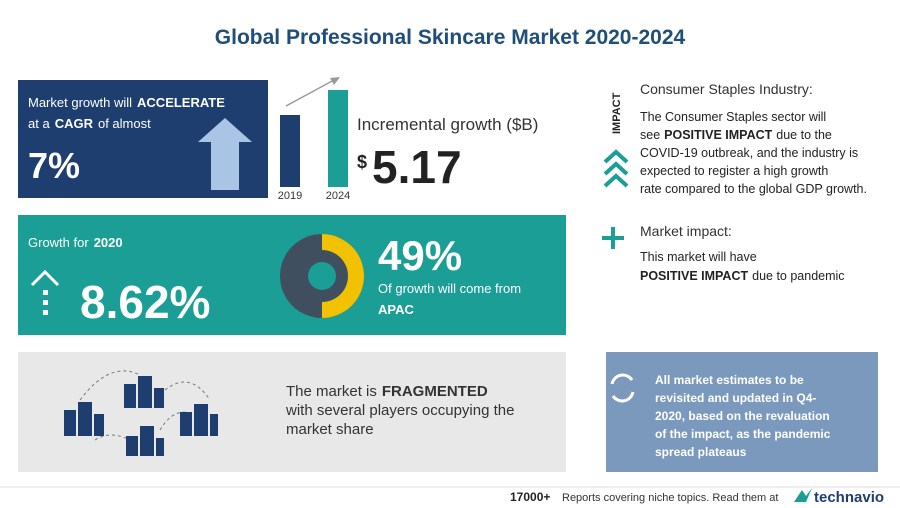 Image resolution: width=900 pixels, height=508 pixels. I want to click on footer-count: 17000+, so click(530, 497).